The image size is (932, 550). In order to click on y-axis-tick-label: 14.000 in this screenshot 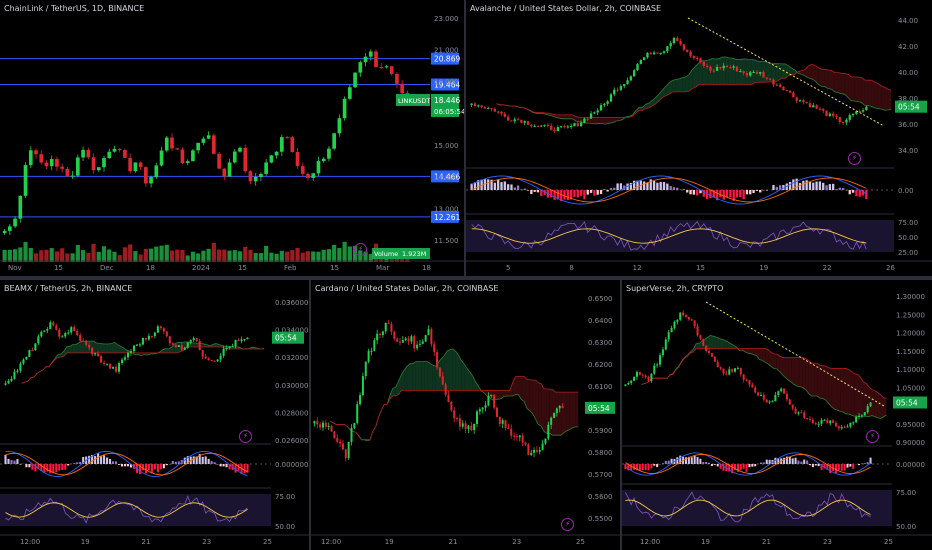, I will do `click(446, 178)`.